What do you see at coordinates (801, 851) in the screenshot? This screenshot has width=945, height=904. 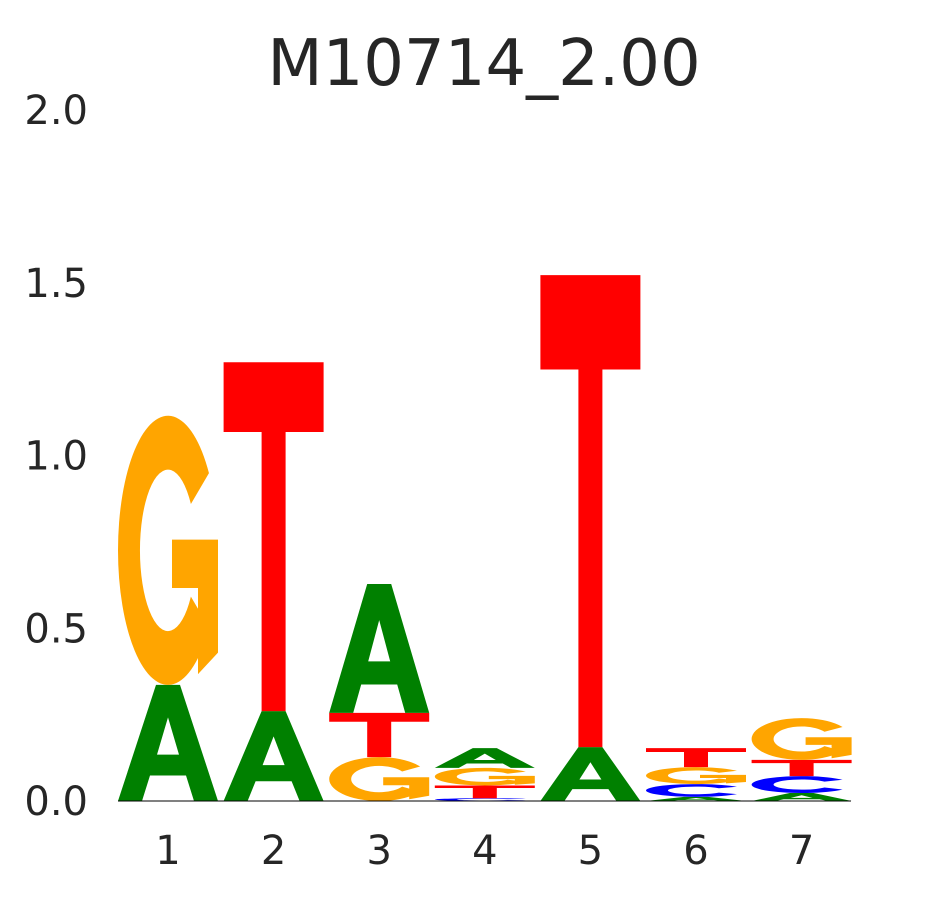 I see `x-tick-label: 7` at bounding box center [801, 851].